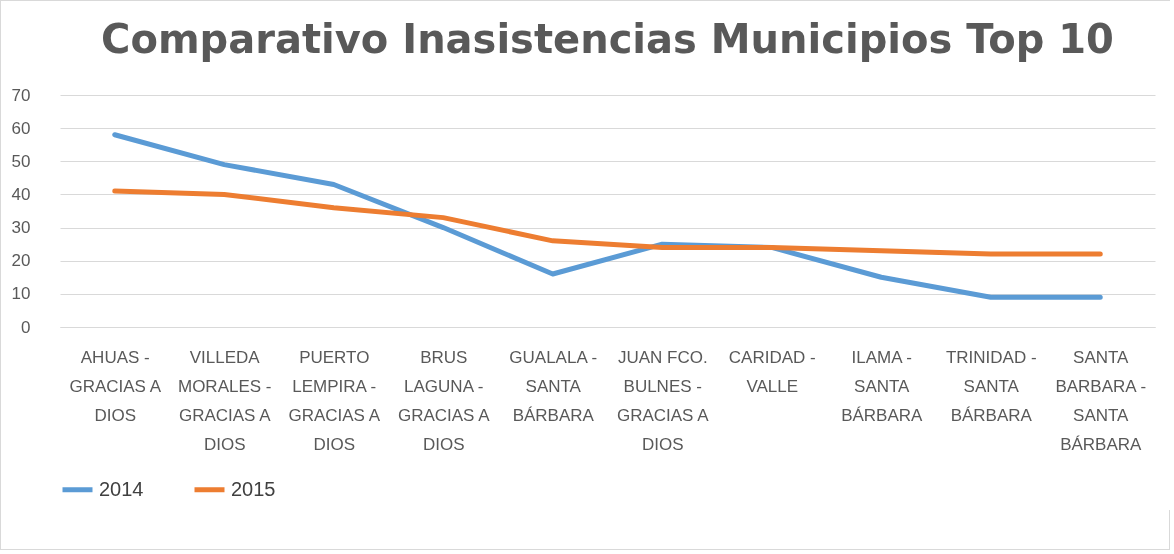 This screenshot has height=554, width=1174. Describe the element at coordinates (772, 371) in the screenshot. I see `x-tick-label: CARIDAD - VALLE` at that location.